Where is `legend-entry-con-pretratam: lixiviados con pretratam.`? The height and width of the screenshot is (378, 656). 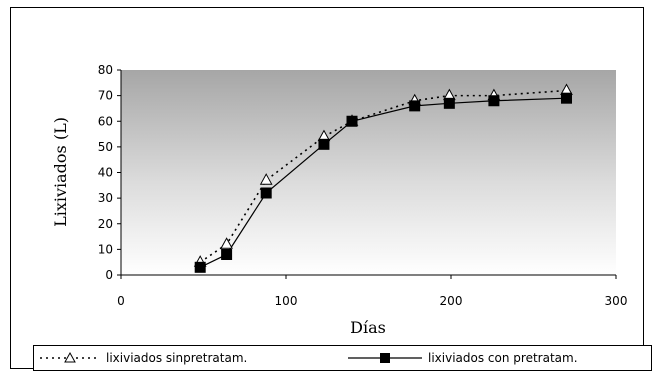 legend-entry-con-pretratam: lixiviados con pretratam. is located at coordinates (462, 358).